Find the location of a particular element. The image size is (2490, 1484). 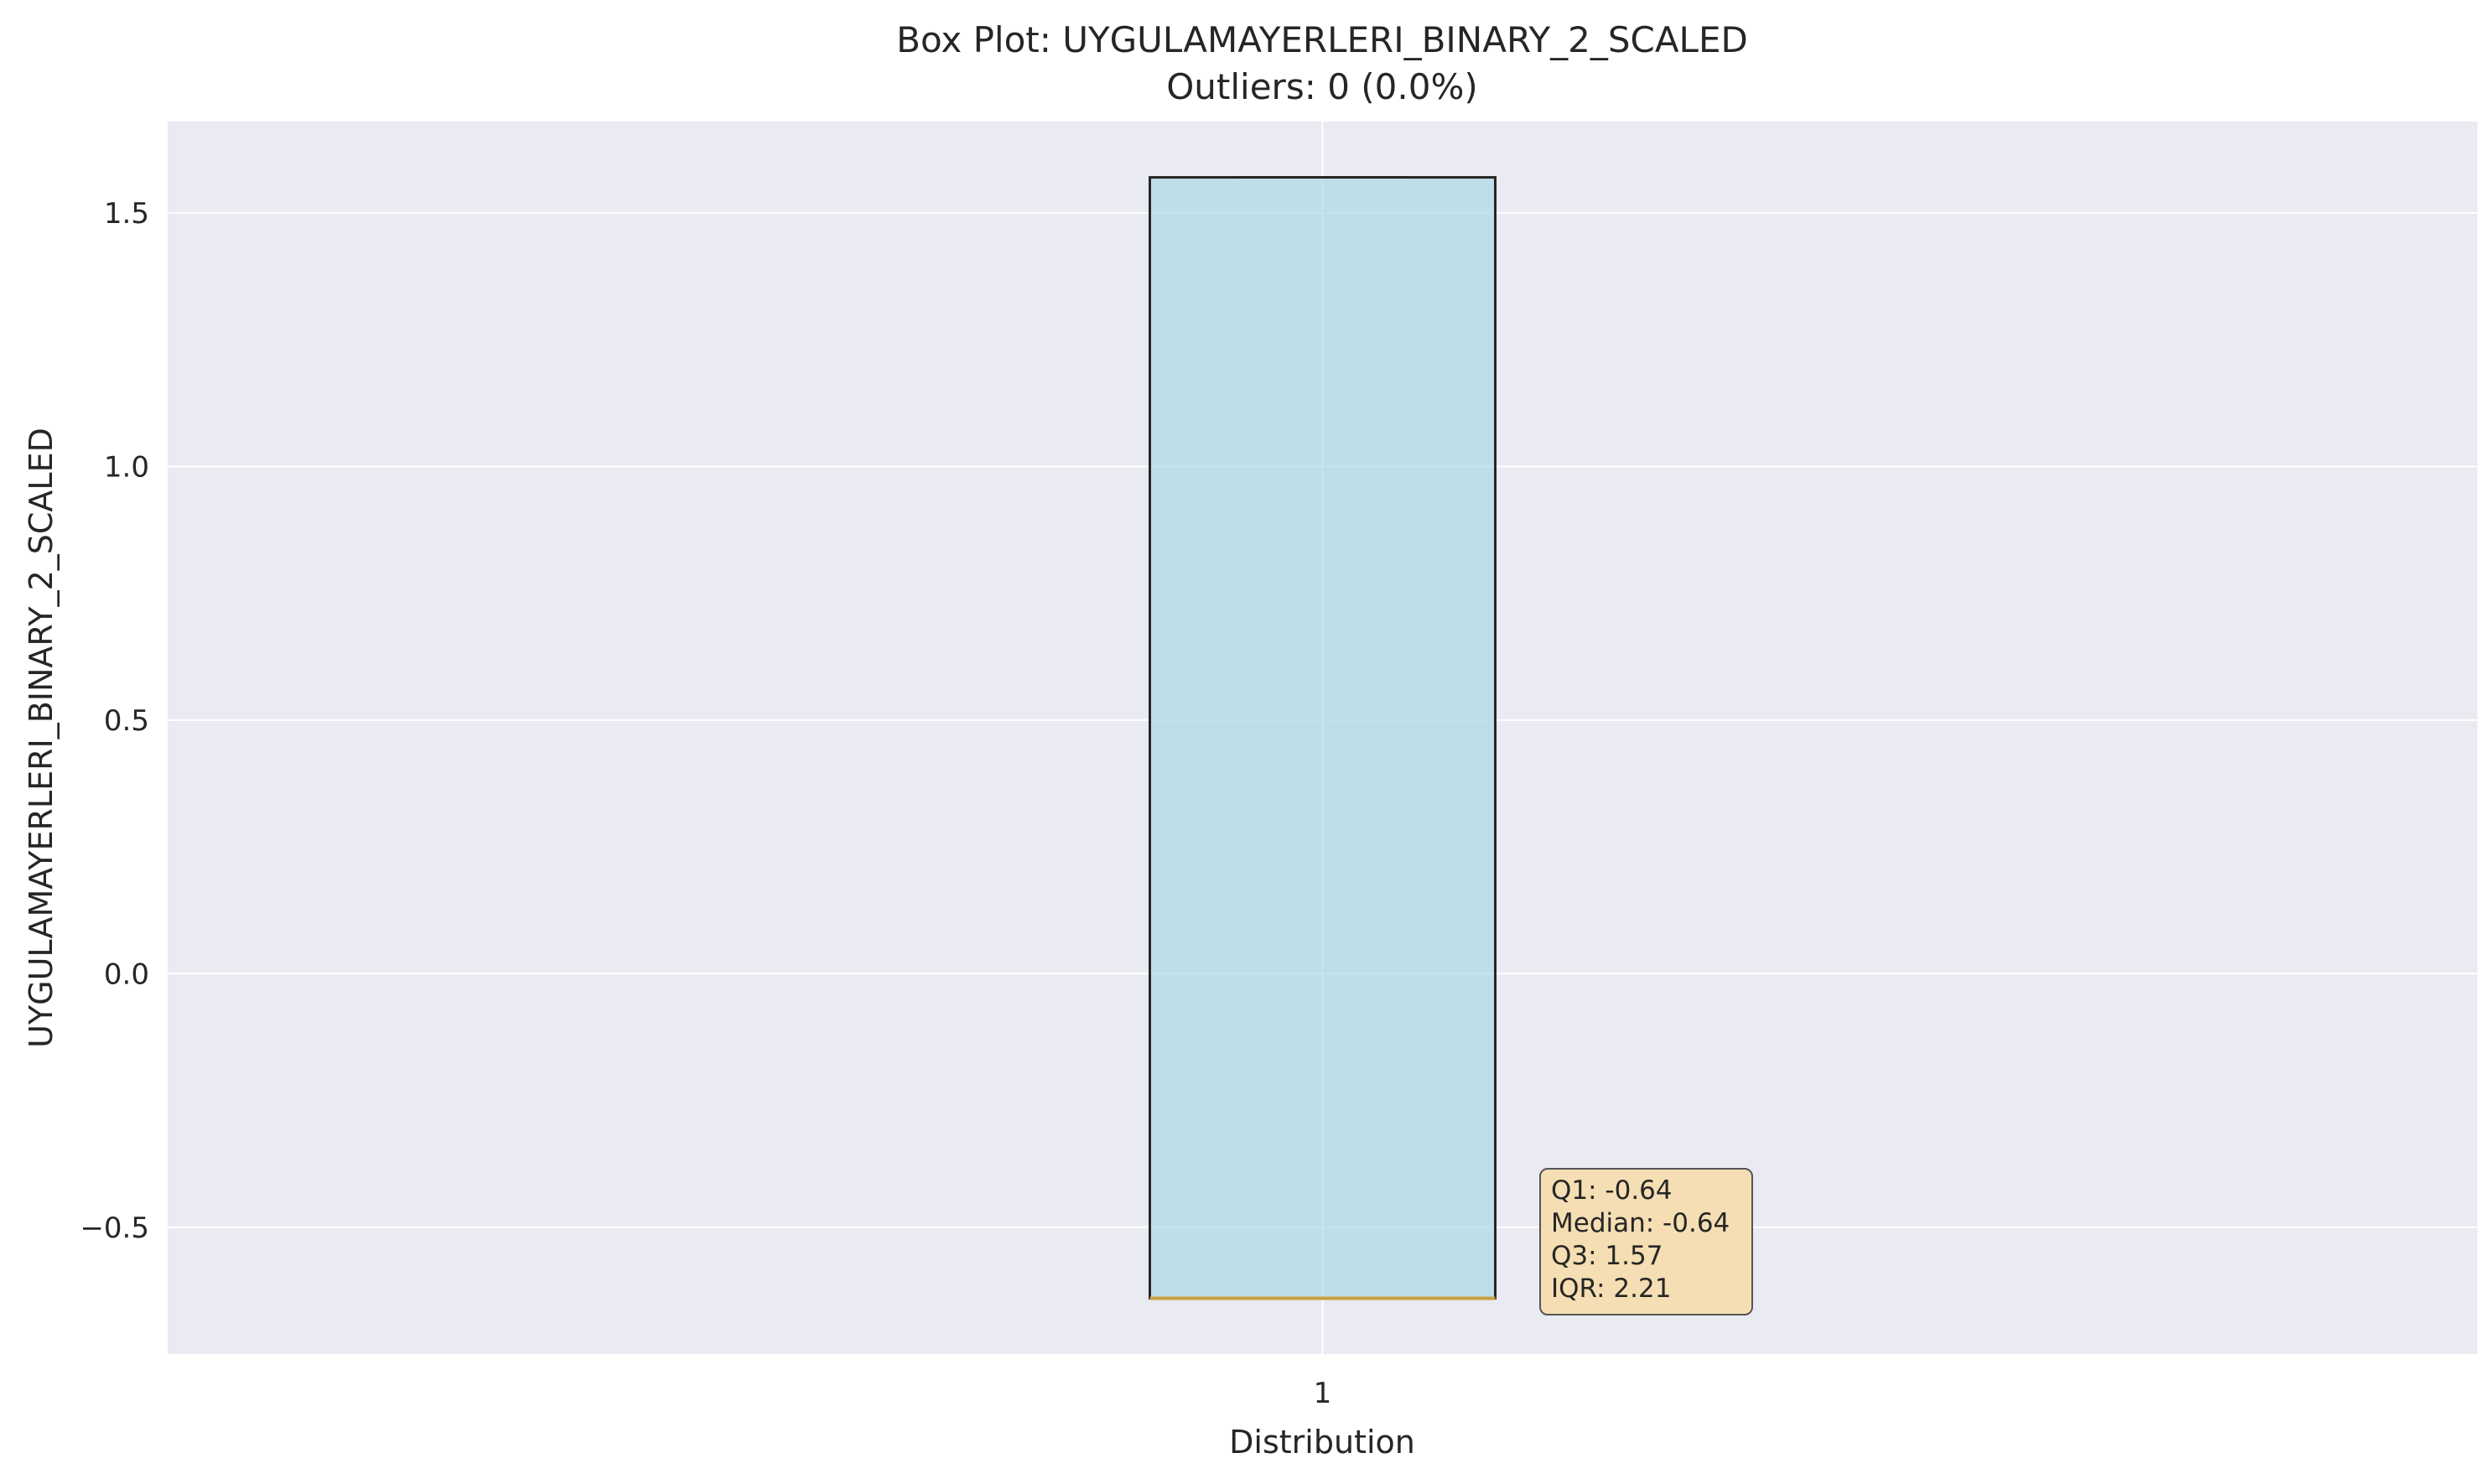

stats-median: Median: -0.64 is located at coordinates (1640, 1223).